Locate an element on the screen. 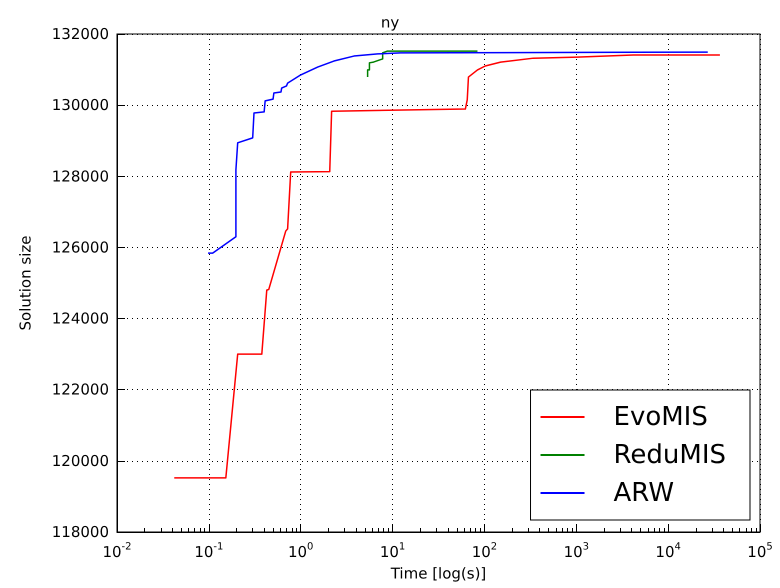  y-tick-label: 132000 is located at coordinates (80, 34).